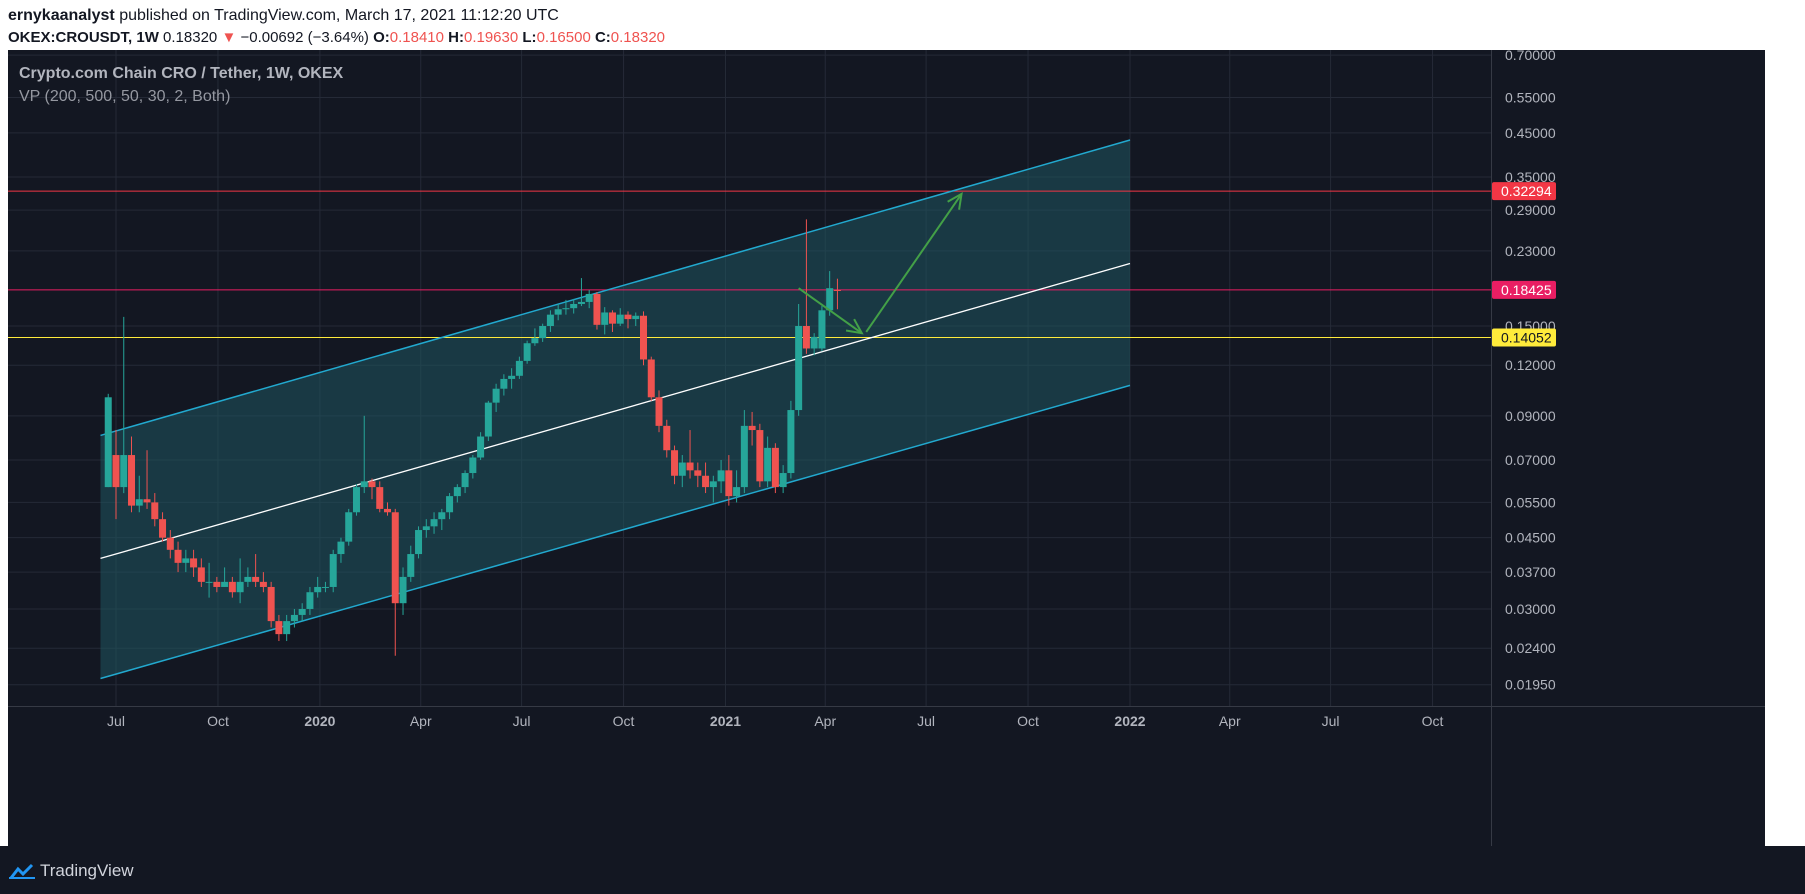  What do you see at coordinates (529, 37) in the screenshot?
I see `low-label: L:` at bounding box center [529, 37].